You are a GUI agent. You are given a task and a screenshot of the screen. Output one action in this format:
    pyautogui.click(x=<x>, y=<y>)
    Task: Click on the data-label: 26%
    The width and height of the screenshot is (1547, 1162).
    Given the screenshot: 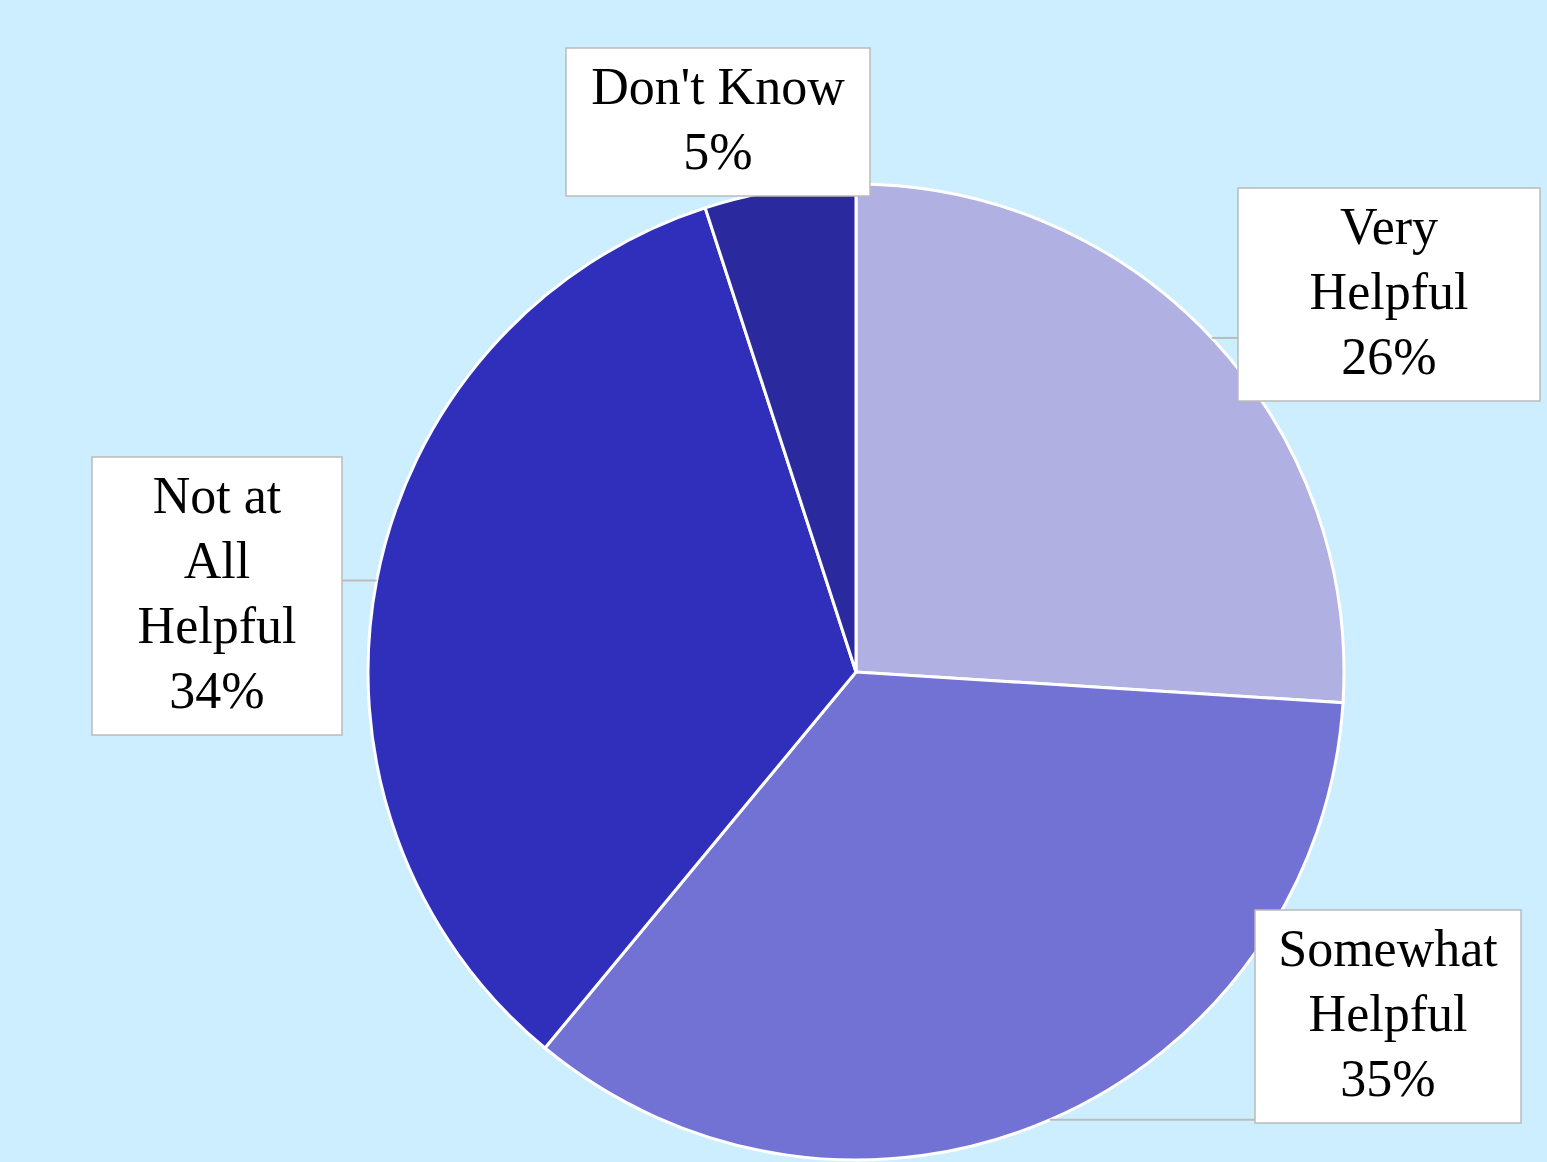 What is the action you would take?
    pyautogui.click(x=1389, y=357)
    